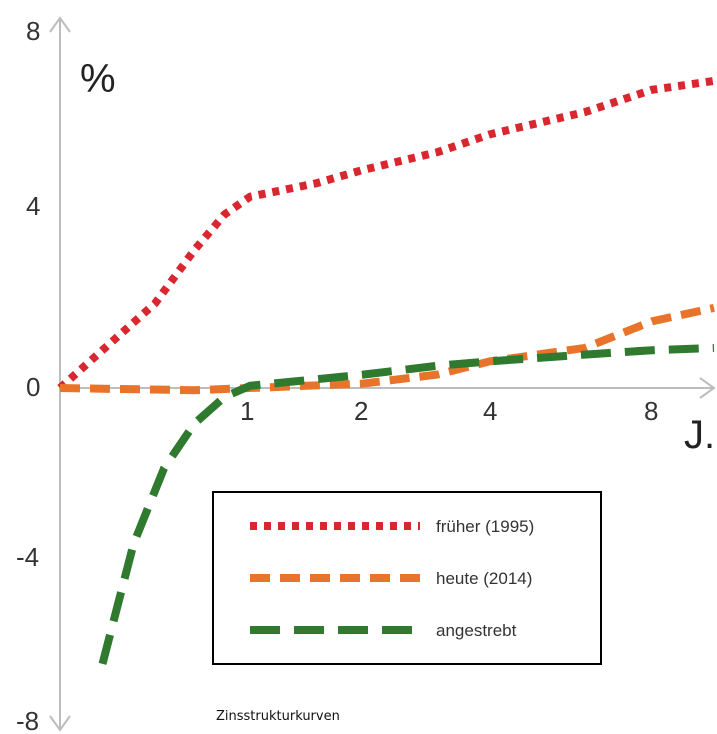  I want to click on y-axis-unit-label: %, so click(98, 79).